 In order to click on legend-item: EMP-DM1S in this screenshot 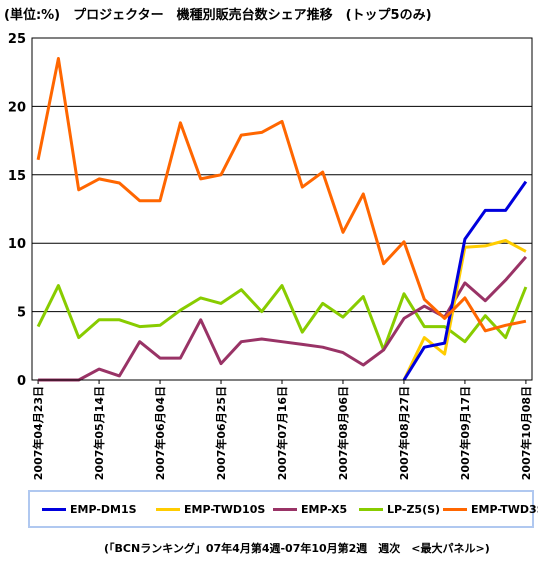, I will do `click(89, 509)`.